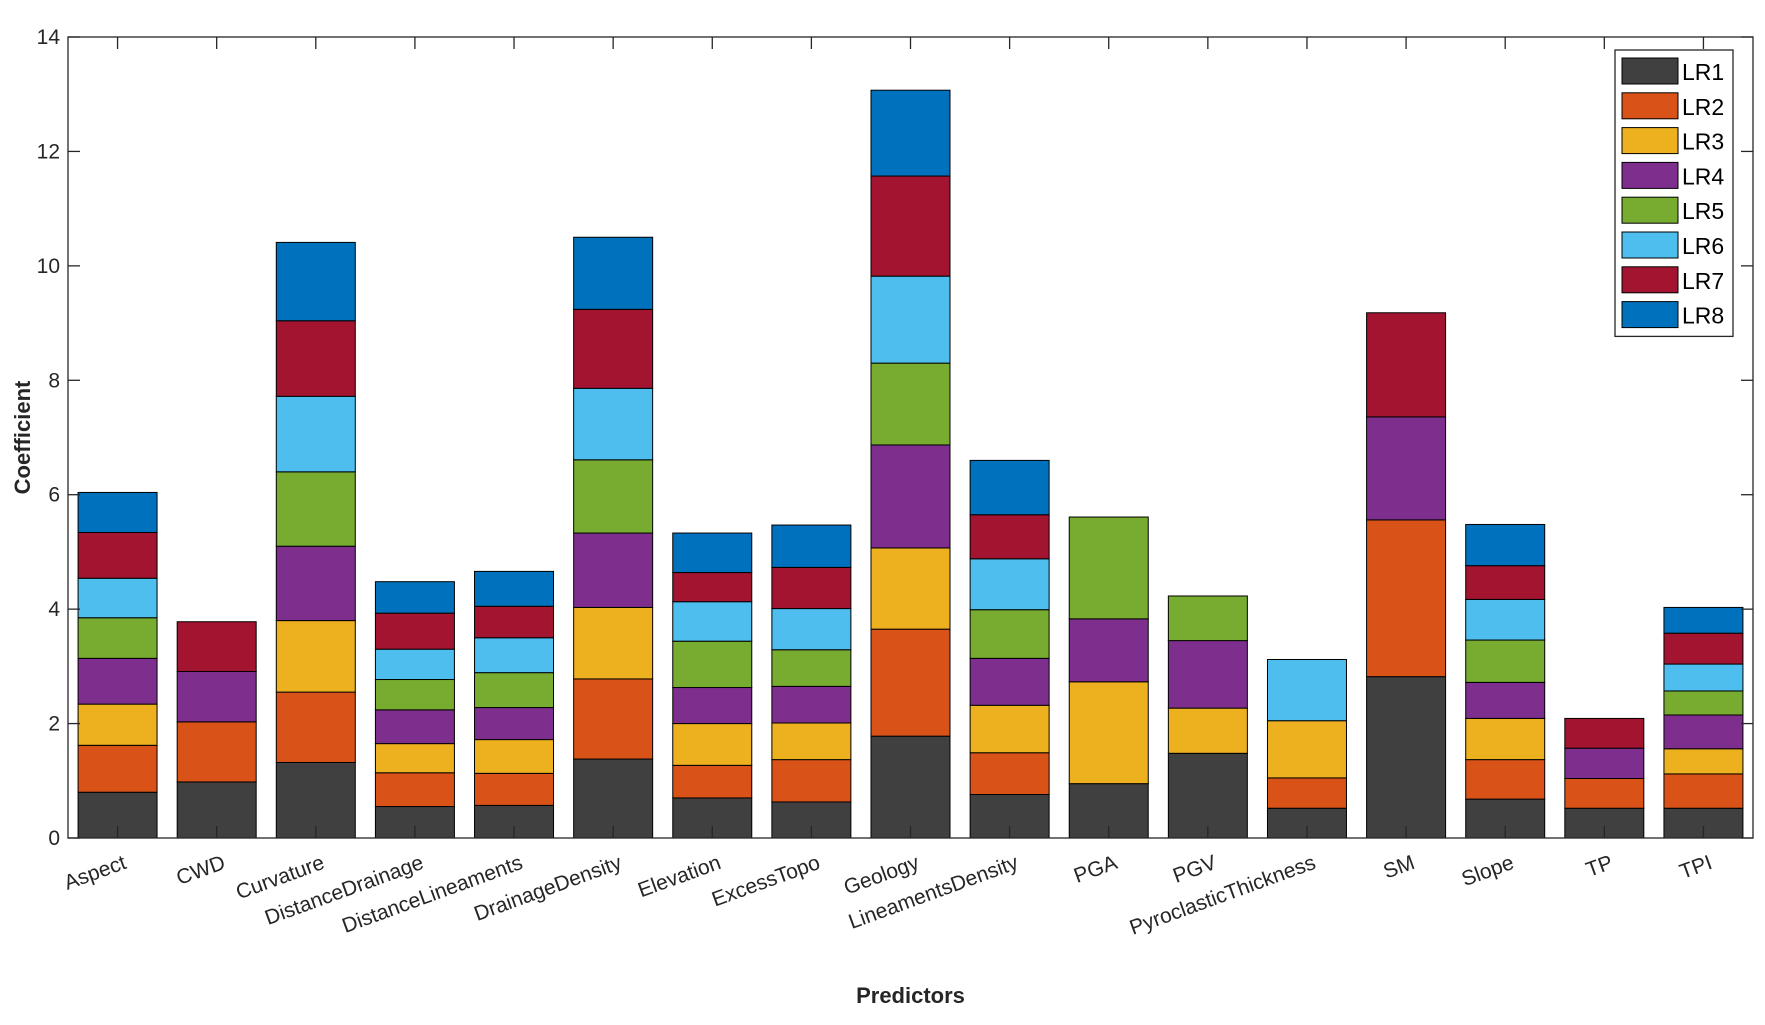 The image size is (1765, 1025). What do you see at coordinates (1650, 210) in the screenshot?
I see `legend-swatch-lr5` at bounding box center [1650, 210].